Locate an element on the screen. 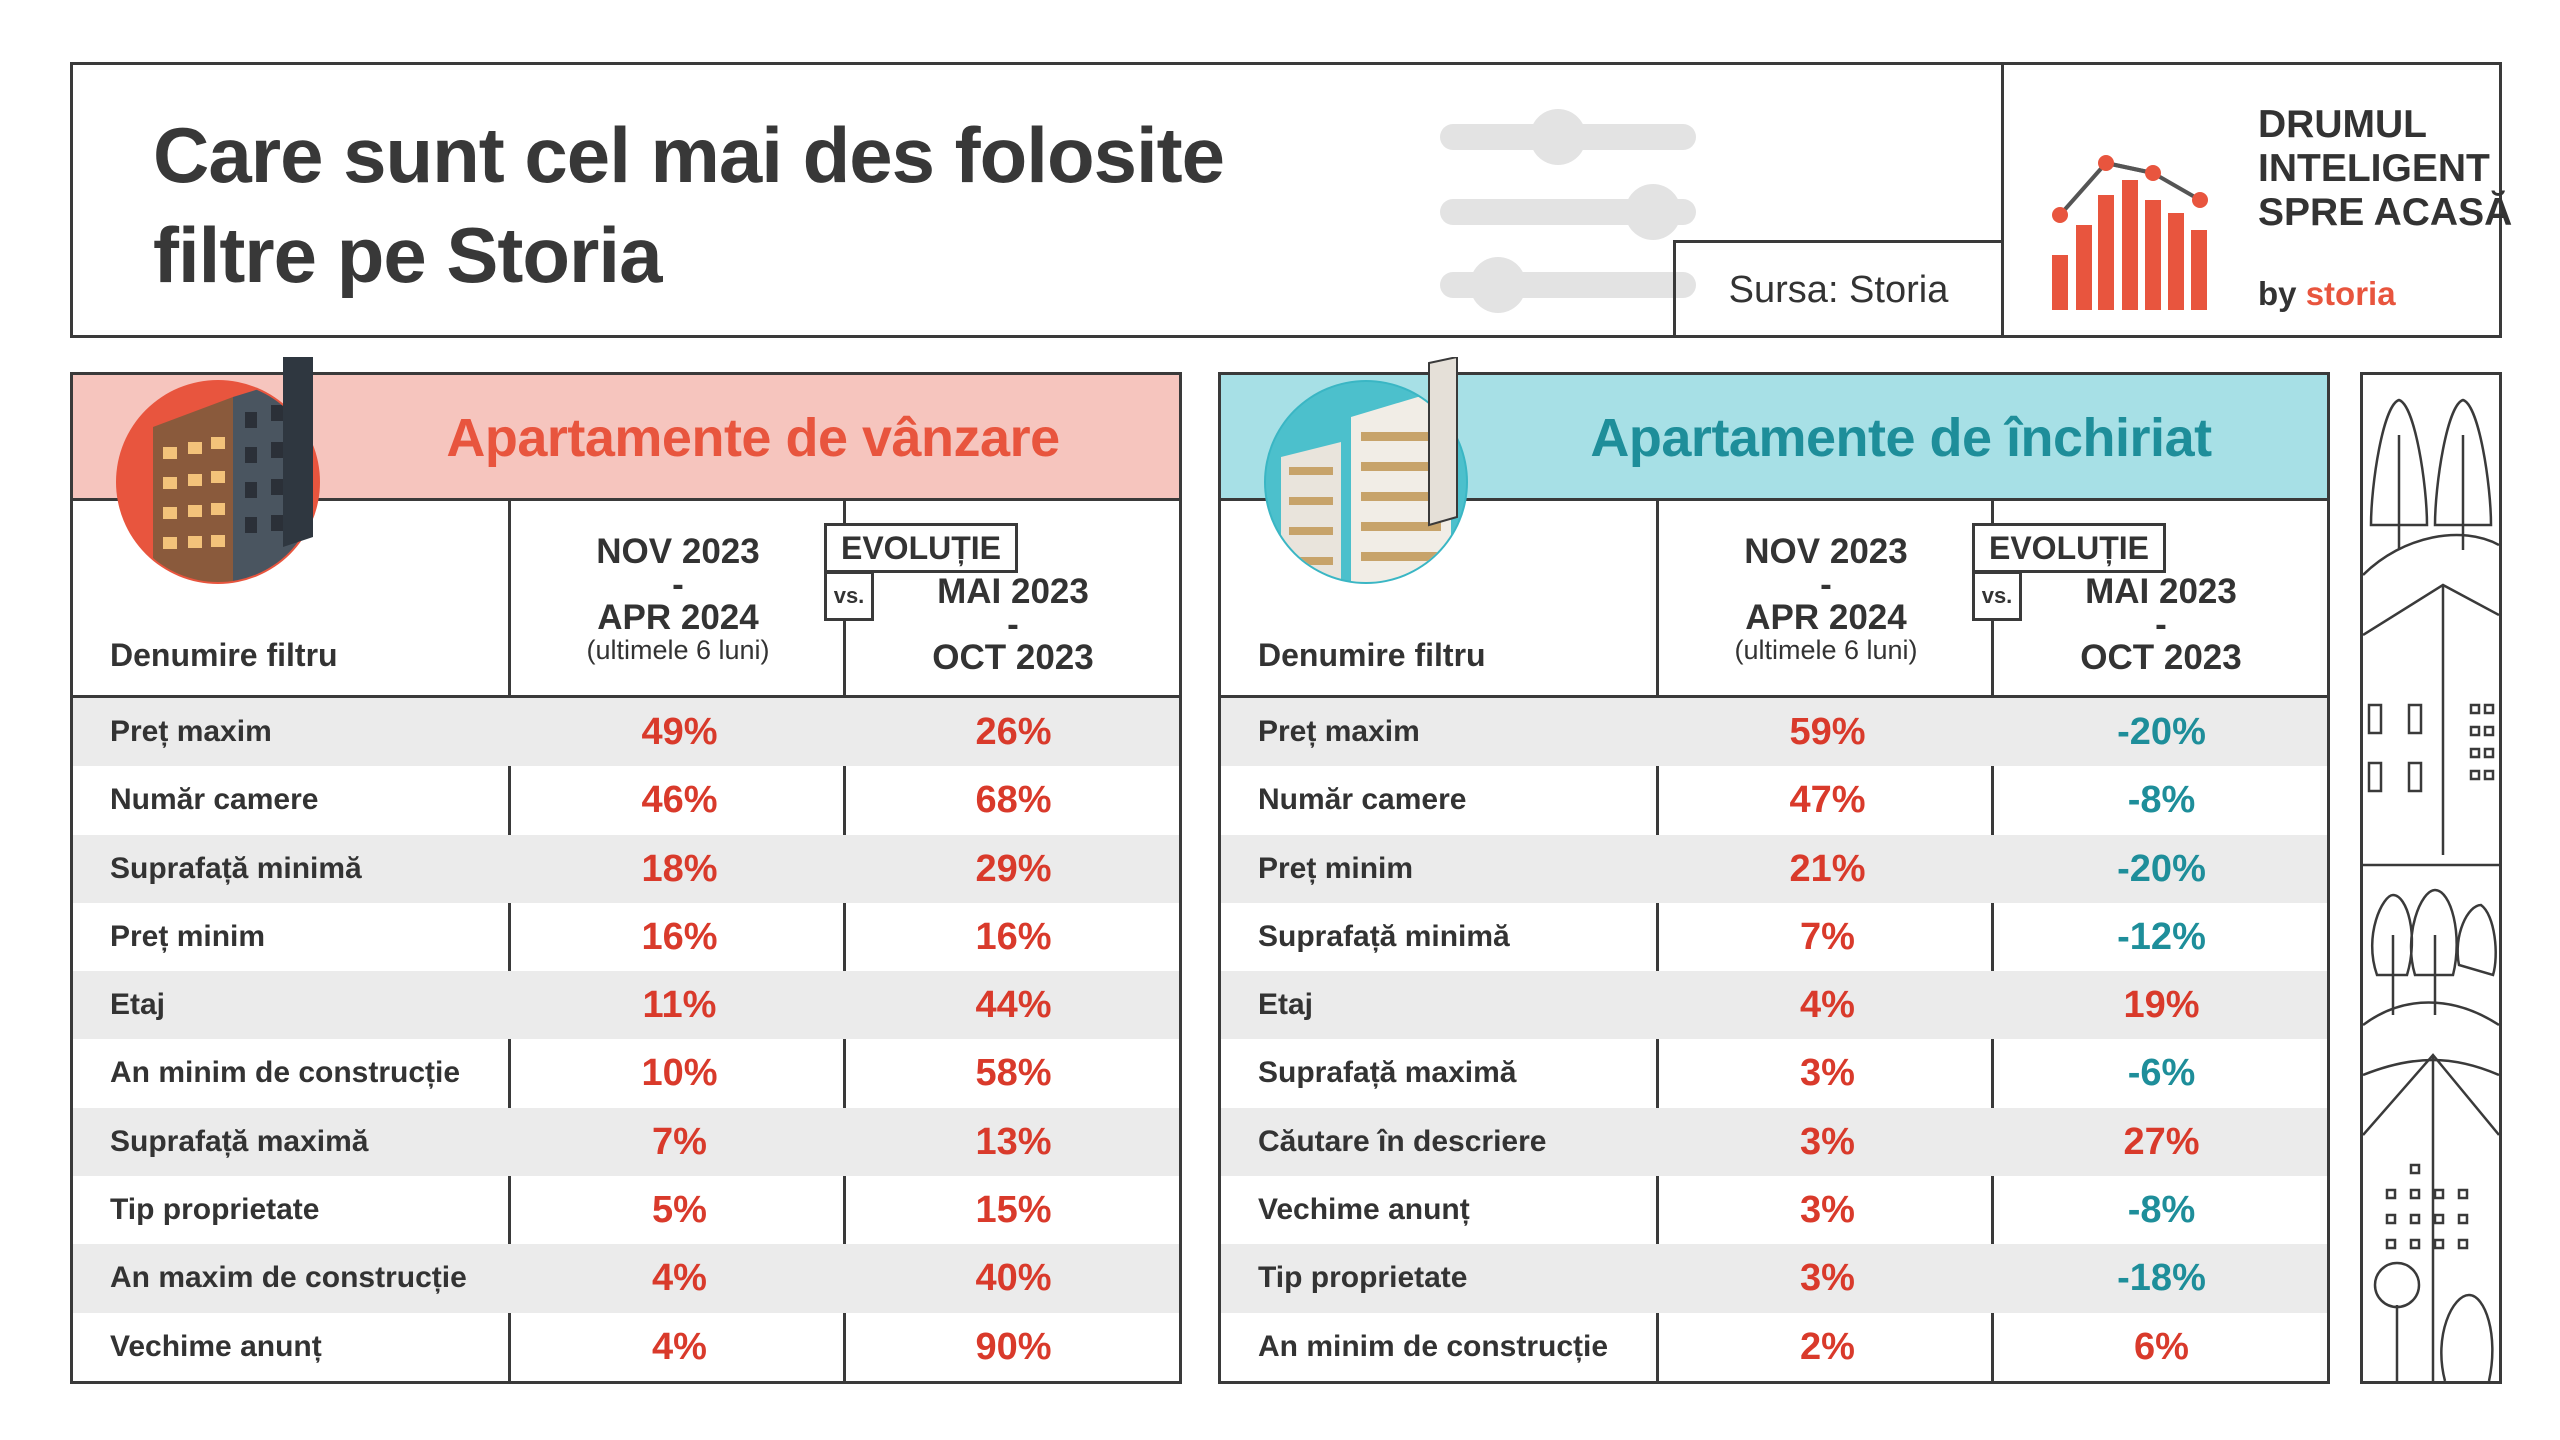 The width and height of the screenshot is (2560, 1440). rent-table-title: Apartamente de închiriat is located at coordinates (1901, 438).